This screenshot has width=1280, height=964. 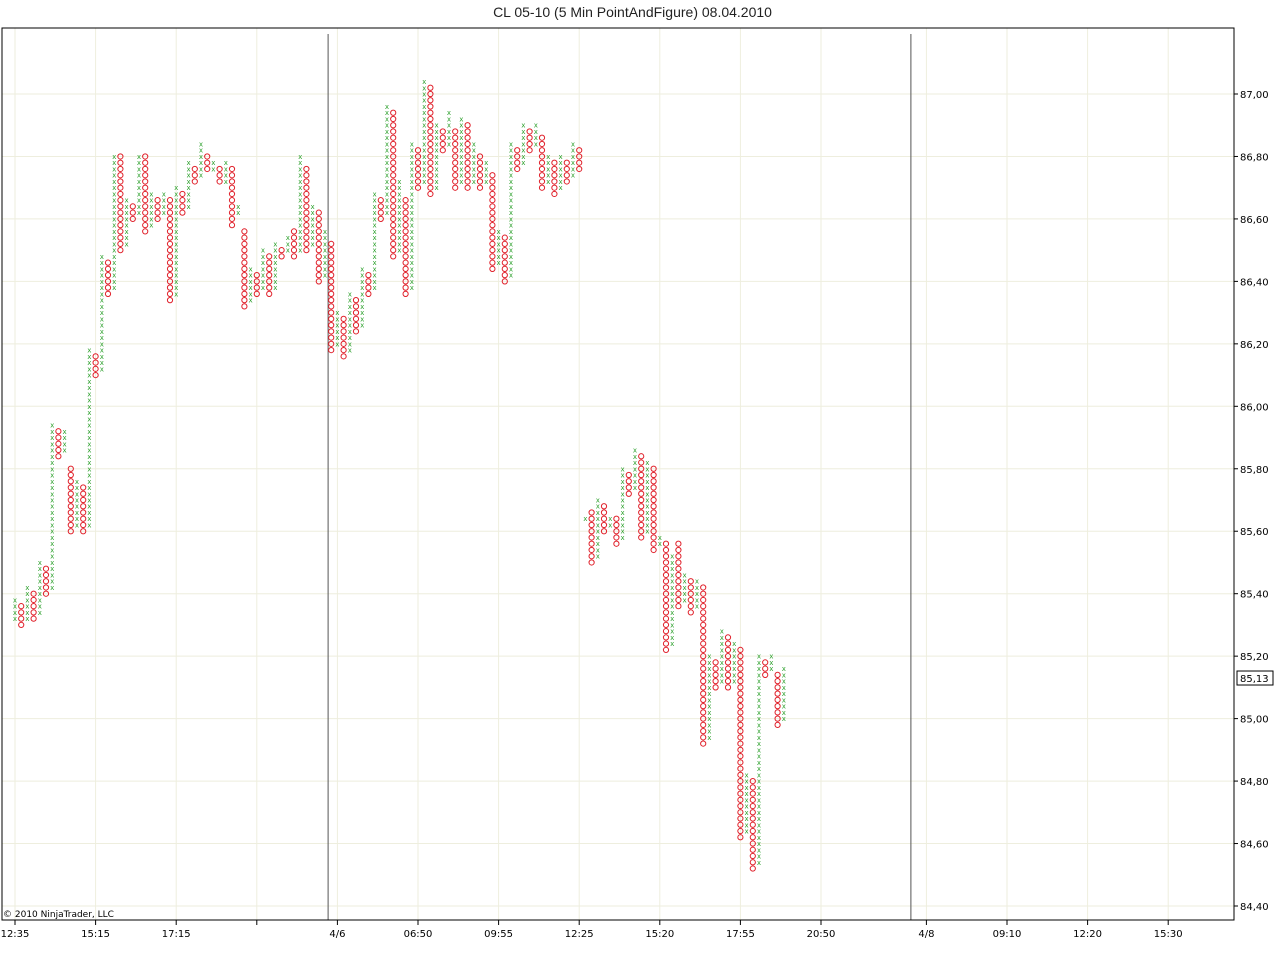 I want to click on y-tick-label: 86,60, so click(x=1254, y=220).